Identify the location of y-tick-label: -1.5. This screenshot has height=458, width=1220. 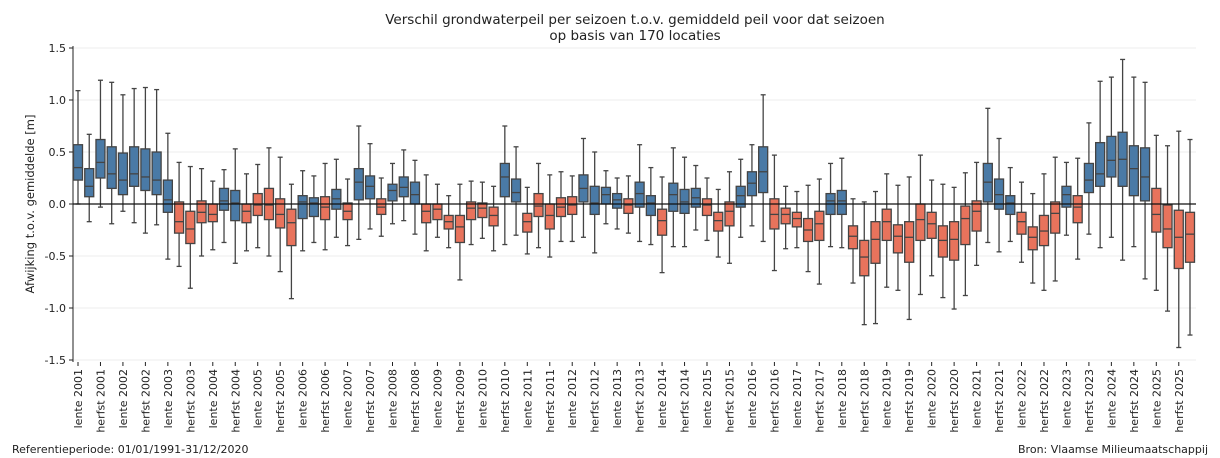
(55, 360).